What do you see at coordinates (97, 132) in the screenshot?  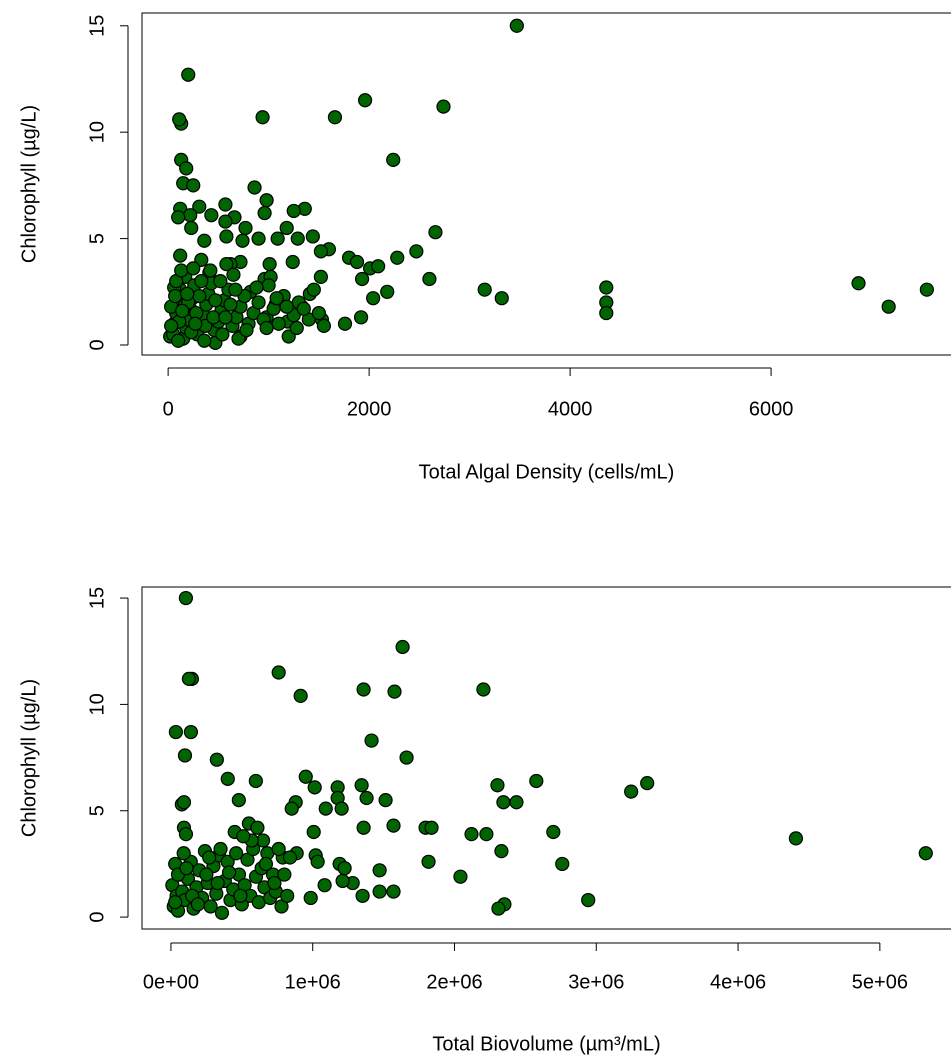 I see `y-tick-label: 10` at bounding box center [97, 132].